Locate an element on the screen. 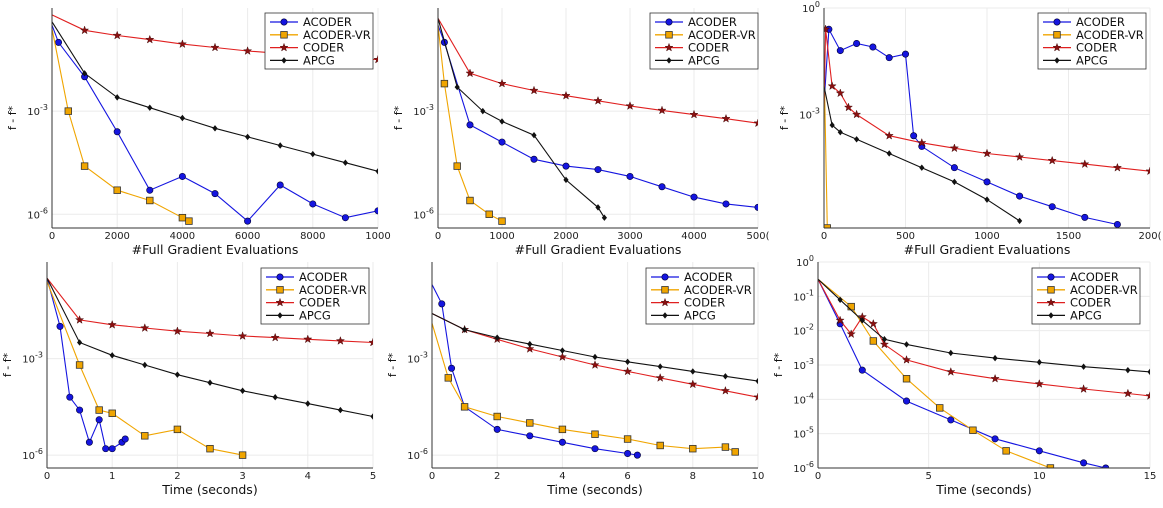 This screenshot has height=508, width=1163. x-tick-label: 2 is located at coordinates (177, 476).